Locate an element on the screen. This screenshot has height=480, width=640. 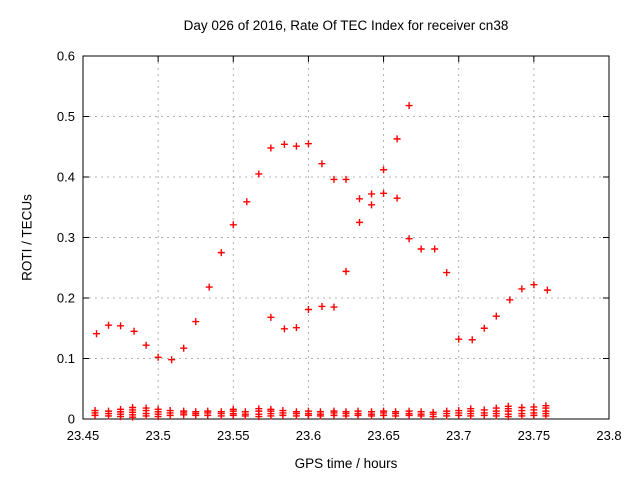
x-tick-label: 23.75 is located at coordinates (534, 435).